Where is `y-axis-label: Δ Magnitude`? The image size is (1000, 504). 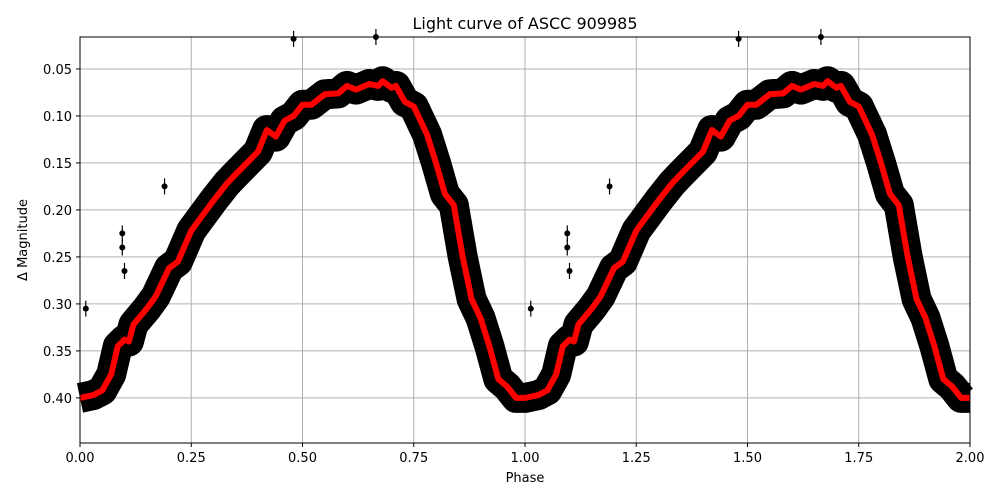
y-axis-label: Δ Magnitude is located at coordinates (23, 240).